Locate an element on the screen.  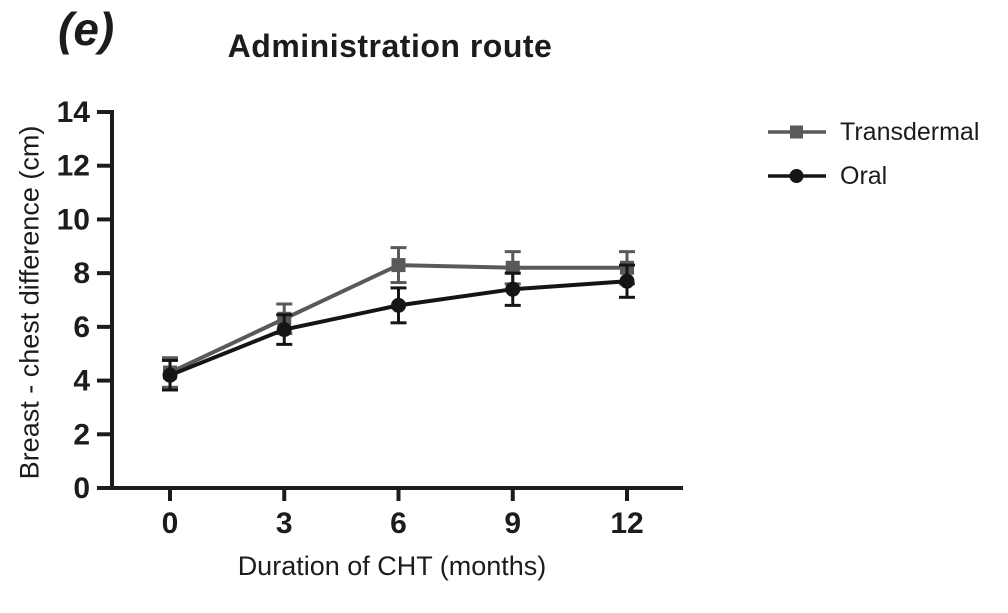
y-tick-label: 0 is located at coordinates (81, 488).